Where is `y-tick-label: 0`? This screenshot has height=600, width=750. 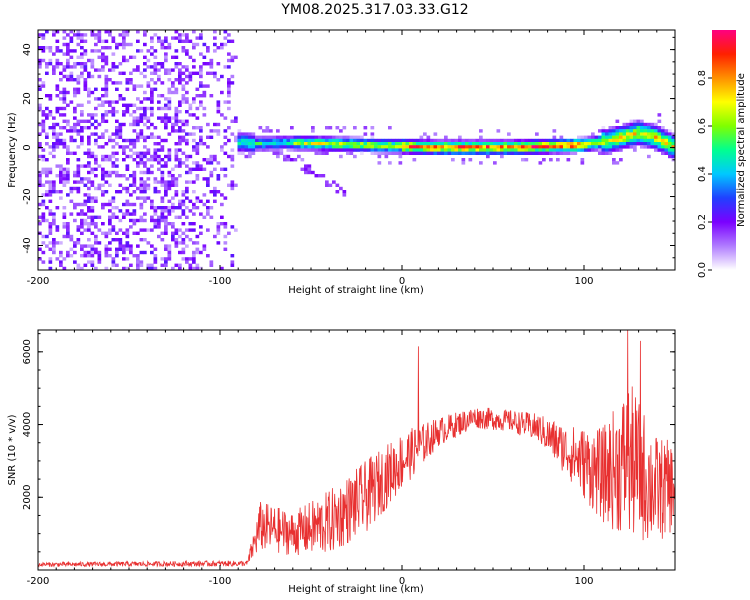 y-tick-label: 0 is located at coordinates (27, 147).